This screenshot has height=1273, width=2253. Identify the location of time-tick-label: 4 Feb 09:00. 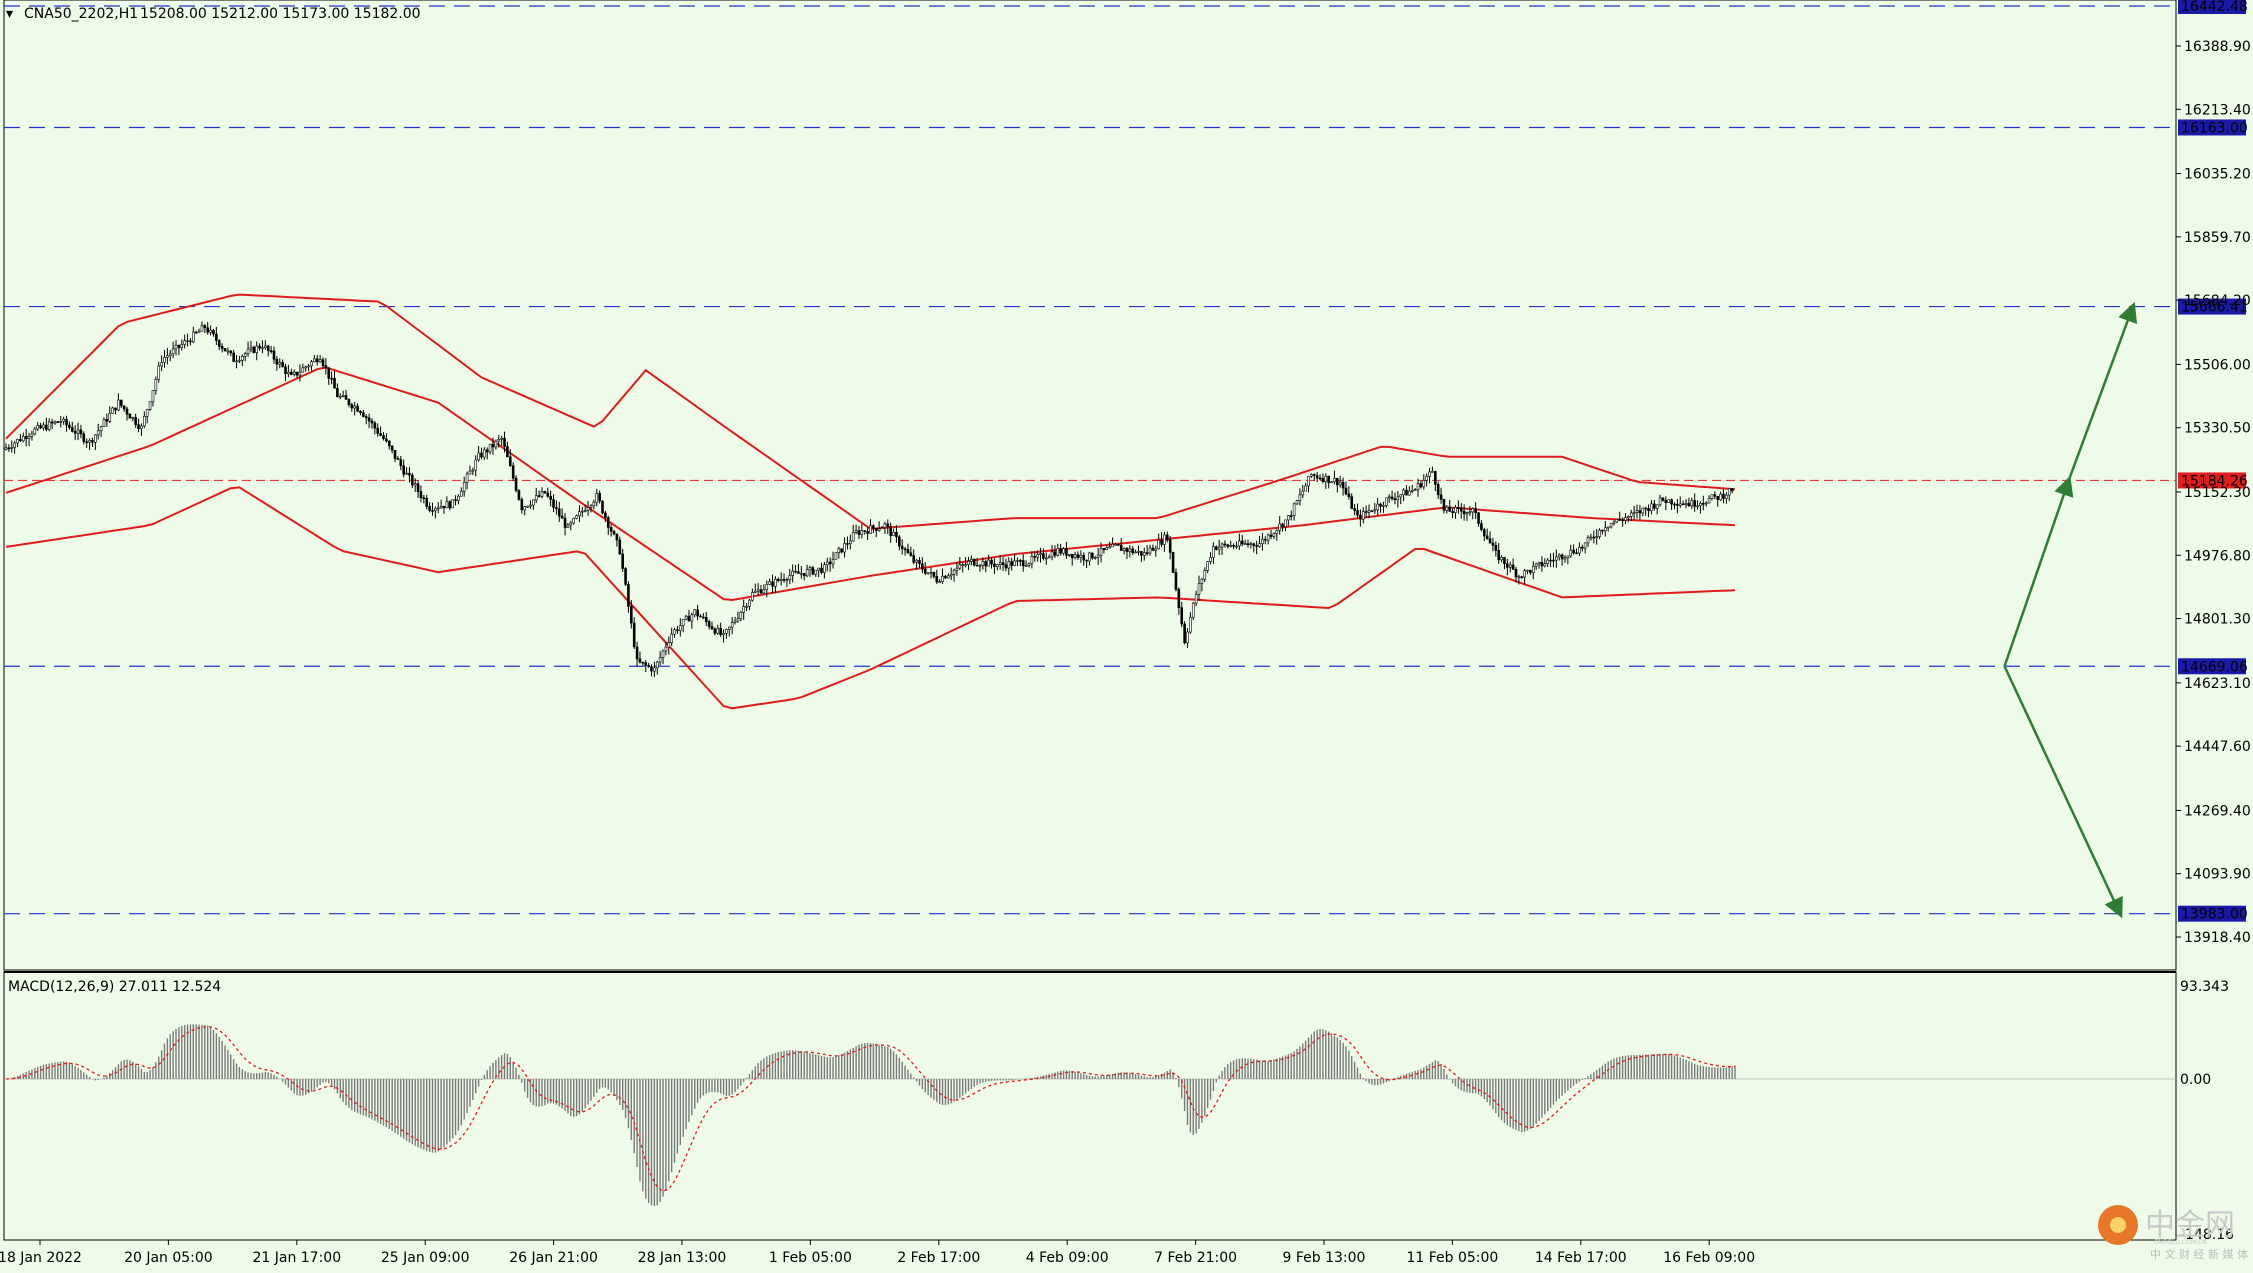
(1067, 1258).